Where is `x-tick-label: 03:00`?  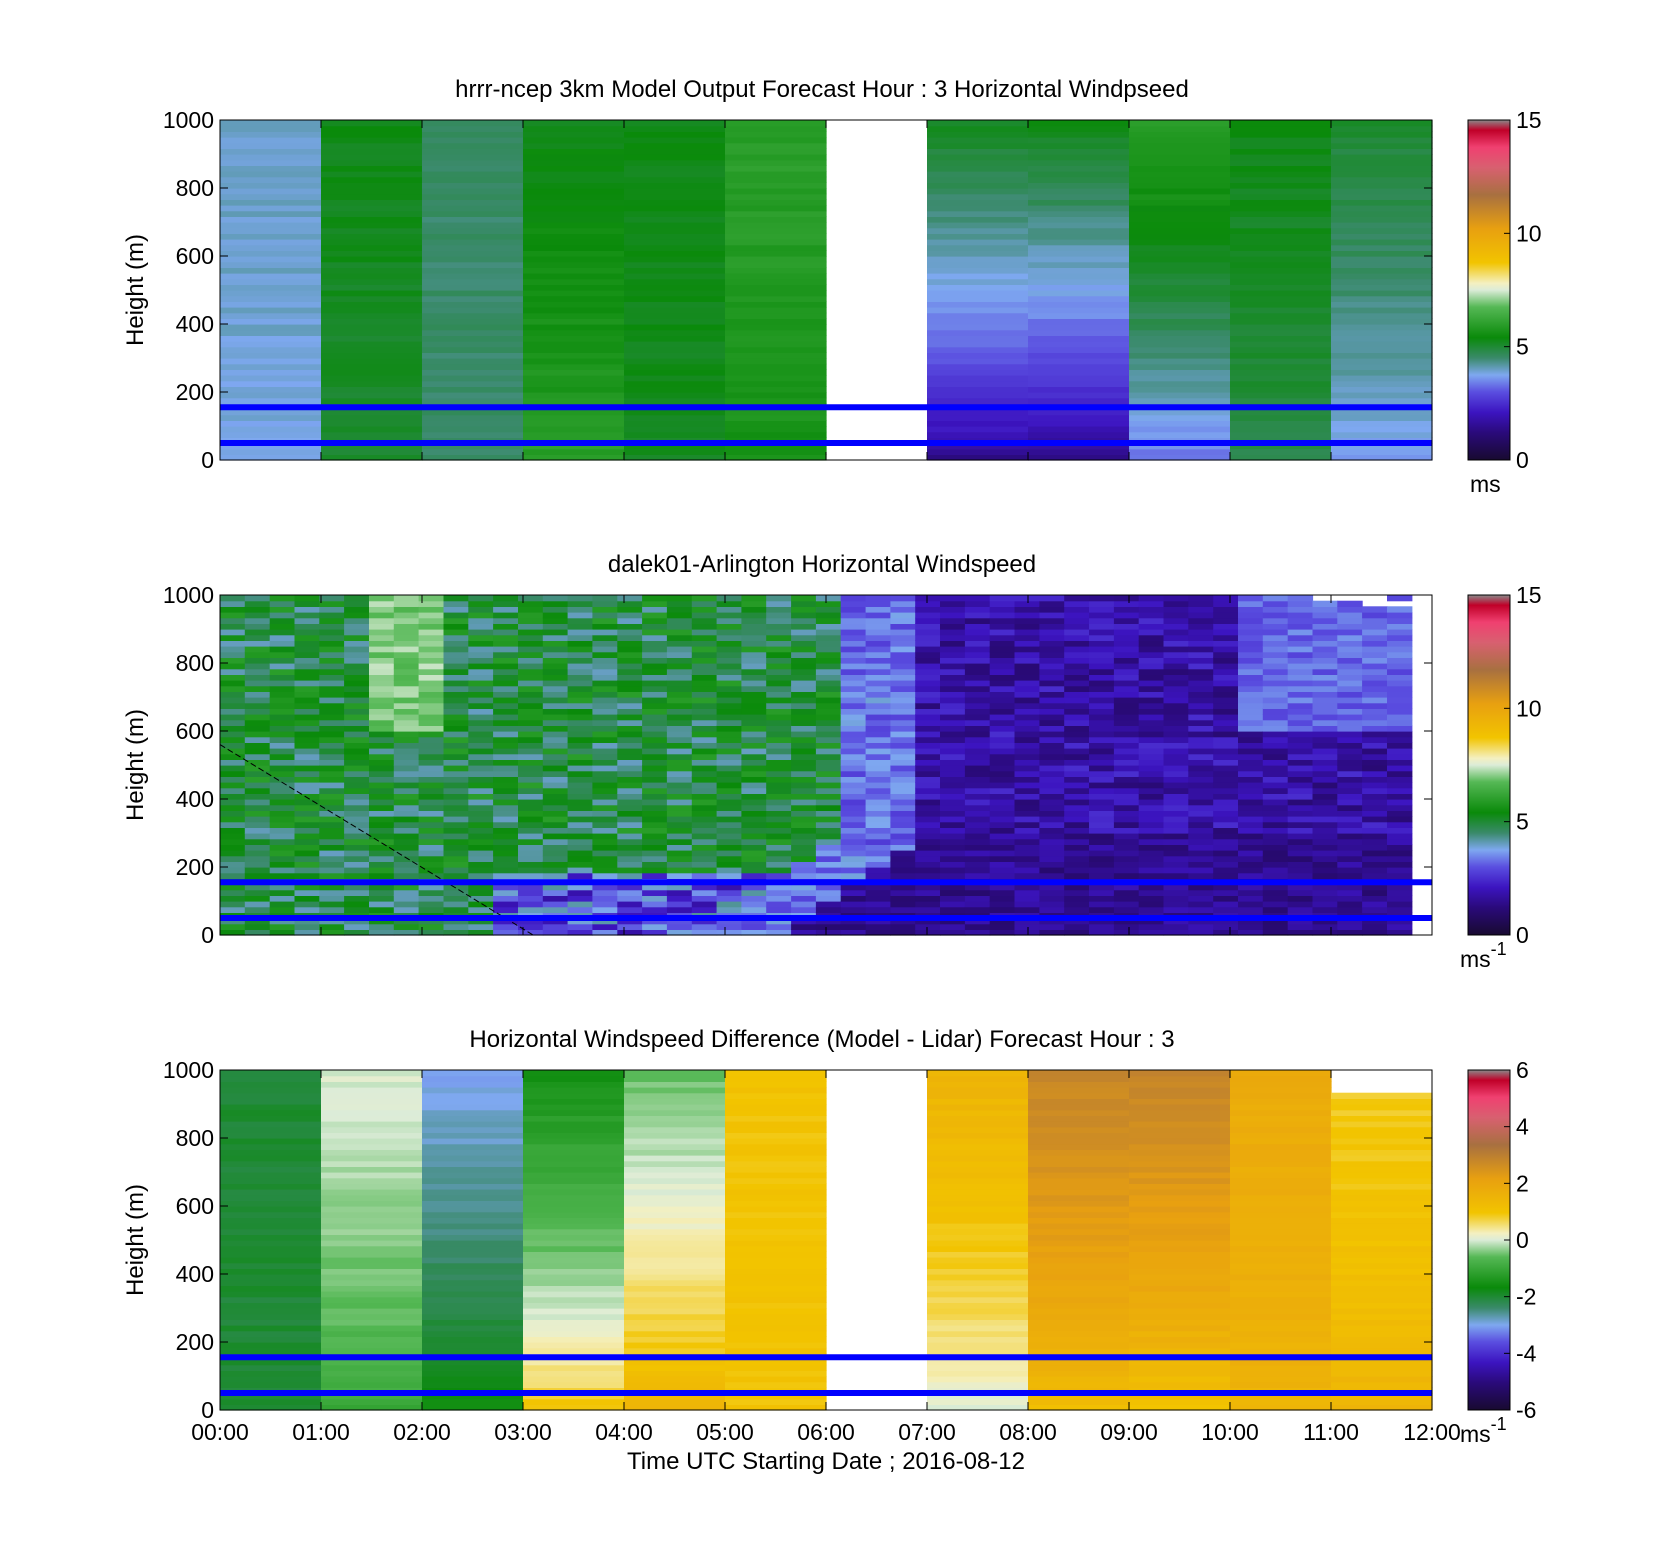 x-tick-label: 03:00 is located at coordinates (523, 1432).